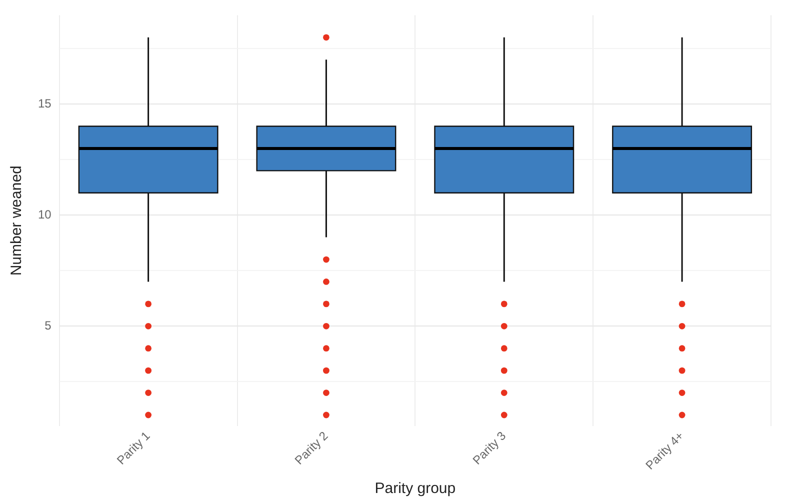 The image size is (801, 504). What do you see at coordinates (45, 214) in the screenshot?
I see `y-tick-label: 10` at bounding box center [45, 214].